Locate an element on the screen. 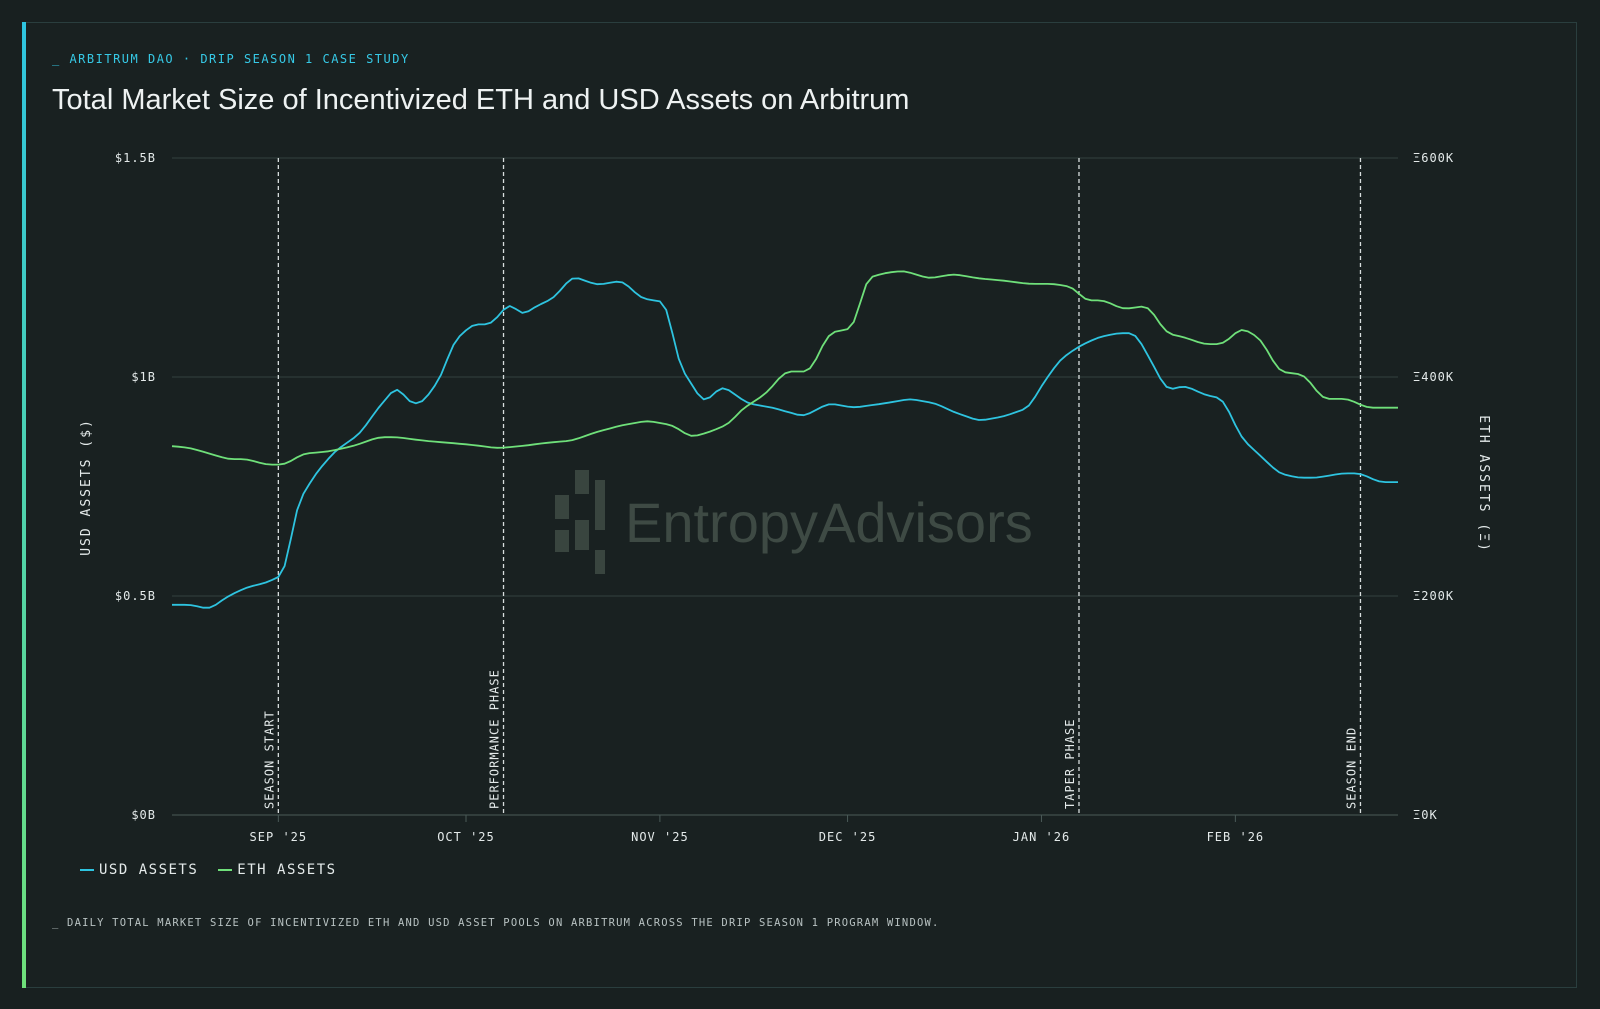  y-right-axis-title: ETH ASSETS (Ξ) is located at coordinates (1483, 484).